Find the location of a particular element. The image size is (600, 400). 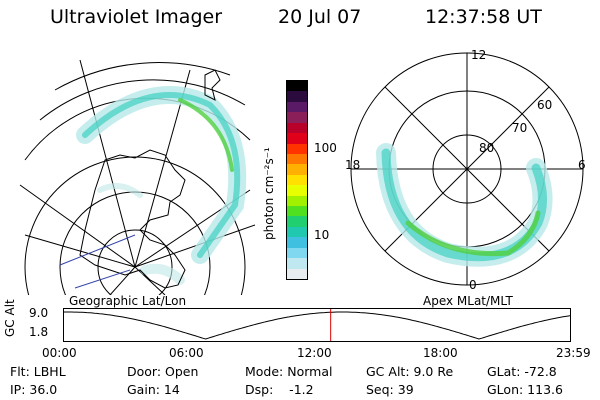

glat-status: GLat: -72.8 is located at coordinates (522, 371).